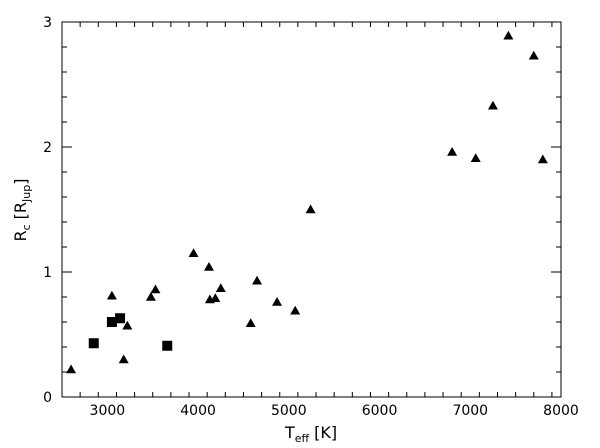 The image size is (600, 448). I want to click on y-axis-label-unit-close: ], so click(20, 182).